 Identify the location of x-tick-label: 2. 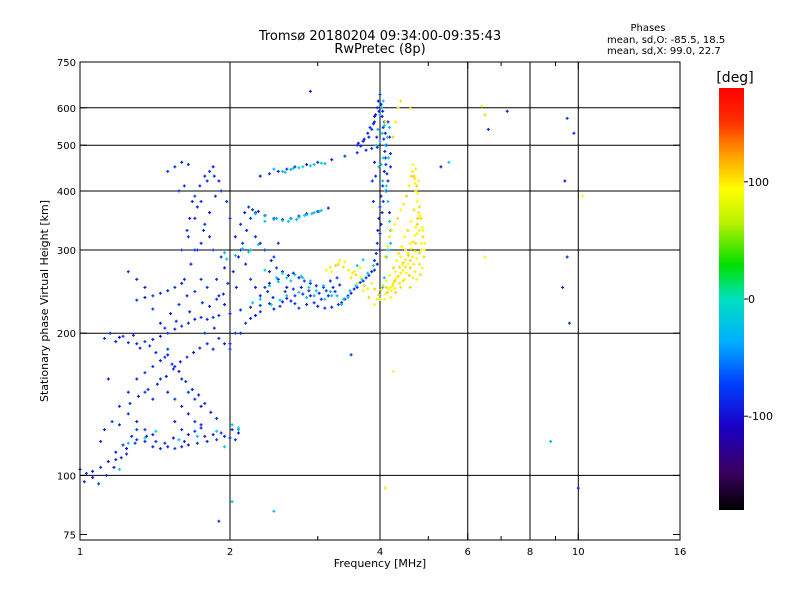
(230, 552).